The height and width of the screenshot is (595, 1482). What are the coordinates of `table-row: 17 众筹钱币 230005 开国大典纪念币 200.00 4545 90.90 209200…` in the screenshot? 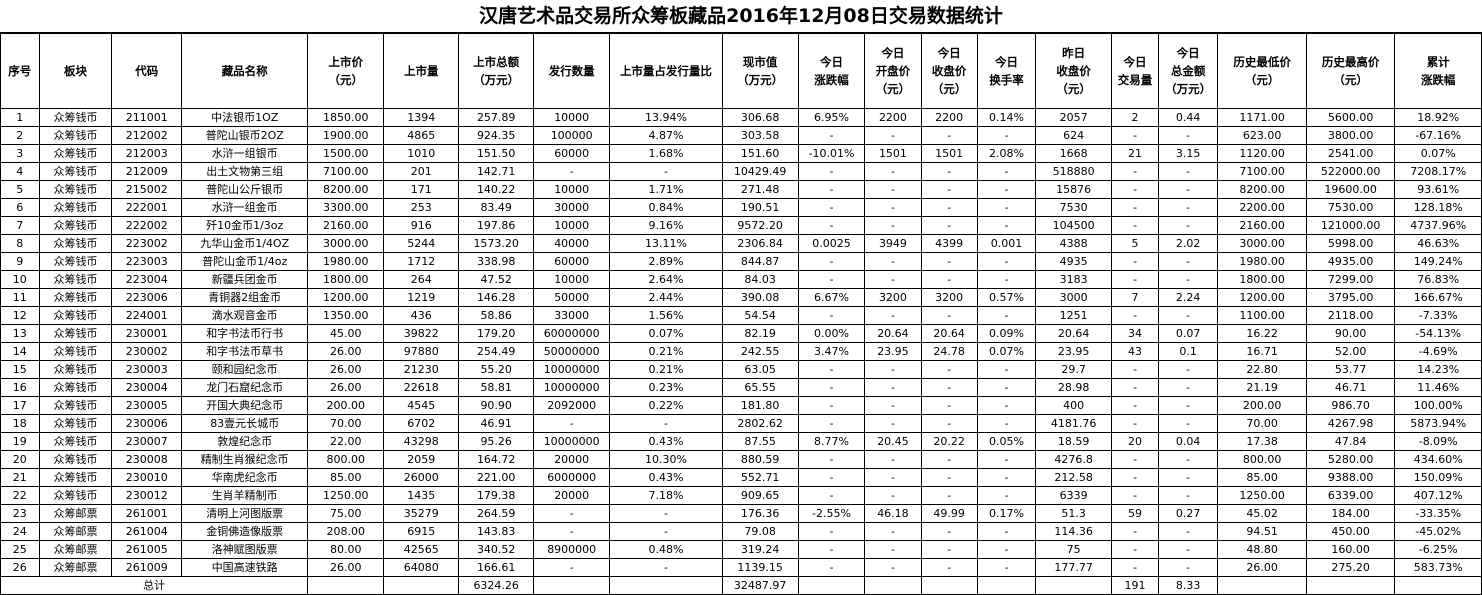 It's located at (741, 405).